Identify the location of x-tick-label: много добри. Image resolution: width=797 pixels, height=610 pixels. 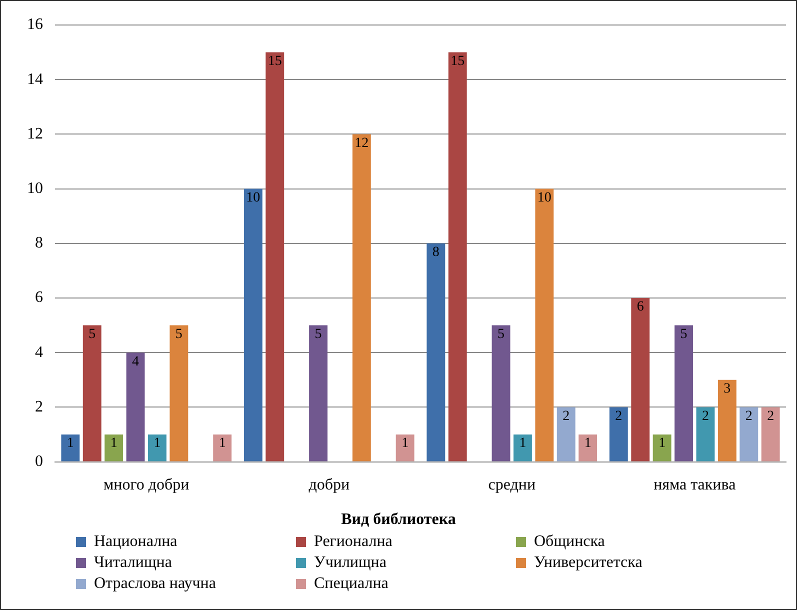
(147, 485).